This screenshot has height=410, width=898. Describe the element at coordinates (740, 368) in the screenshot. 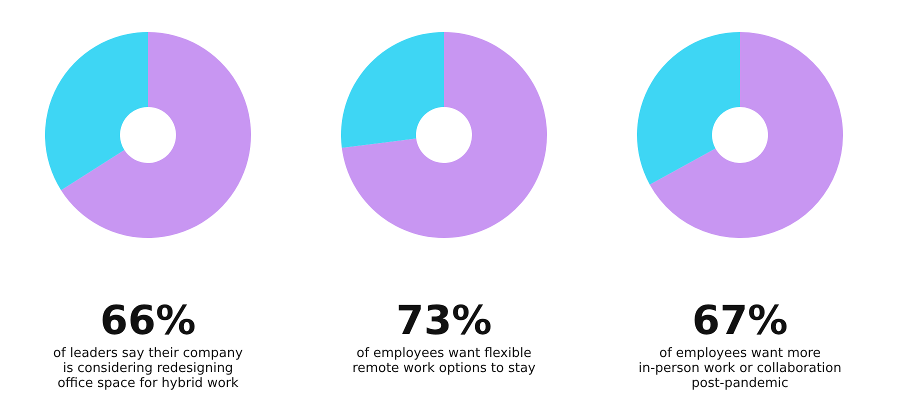

I see `text: of employees want more in-person work or collaboration post-pandemic` at that location.